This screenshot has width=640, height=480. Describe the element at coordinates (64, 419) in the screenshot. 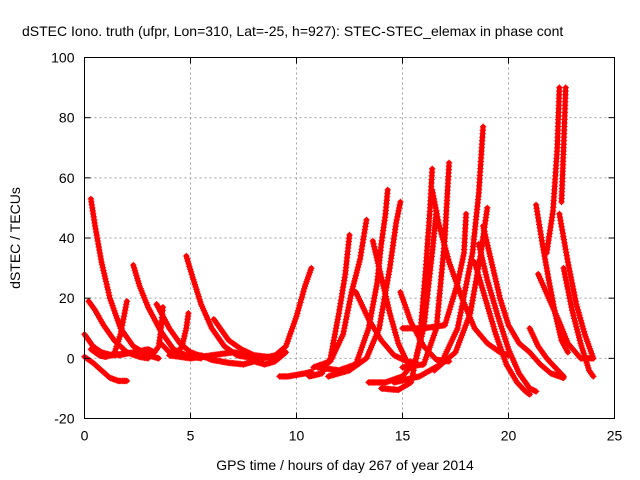

I see `y-tick-label: -20` at that location.